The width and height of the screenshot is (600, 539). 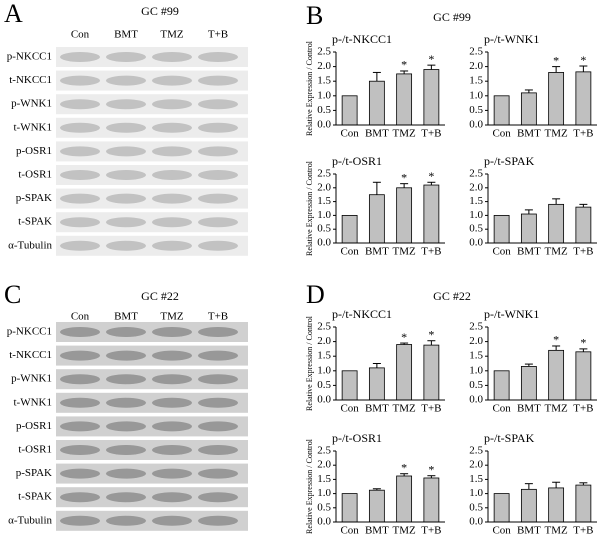 What do you see at coordinates (452, 296) in the screenshot?
I see `panel-title: GC #22` at bounding box center [452, 296].